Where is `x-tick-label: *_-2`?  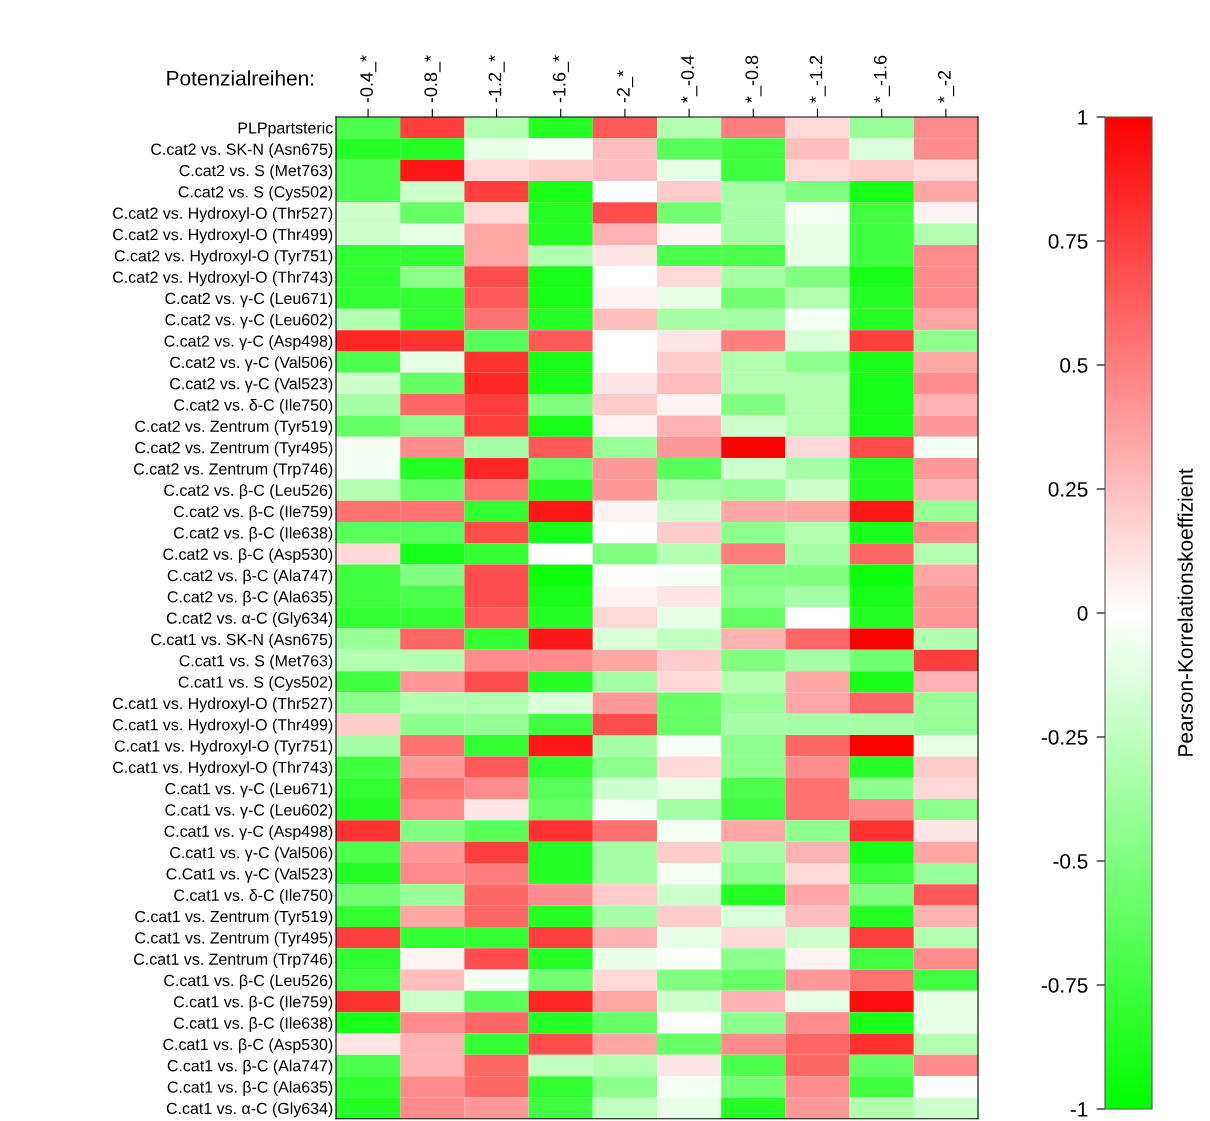
x-tick-label: *_-2 is located at coordinates (946, 86).